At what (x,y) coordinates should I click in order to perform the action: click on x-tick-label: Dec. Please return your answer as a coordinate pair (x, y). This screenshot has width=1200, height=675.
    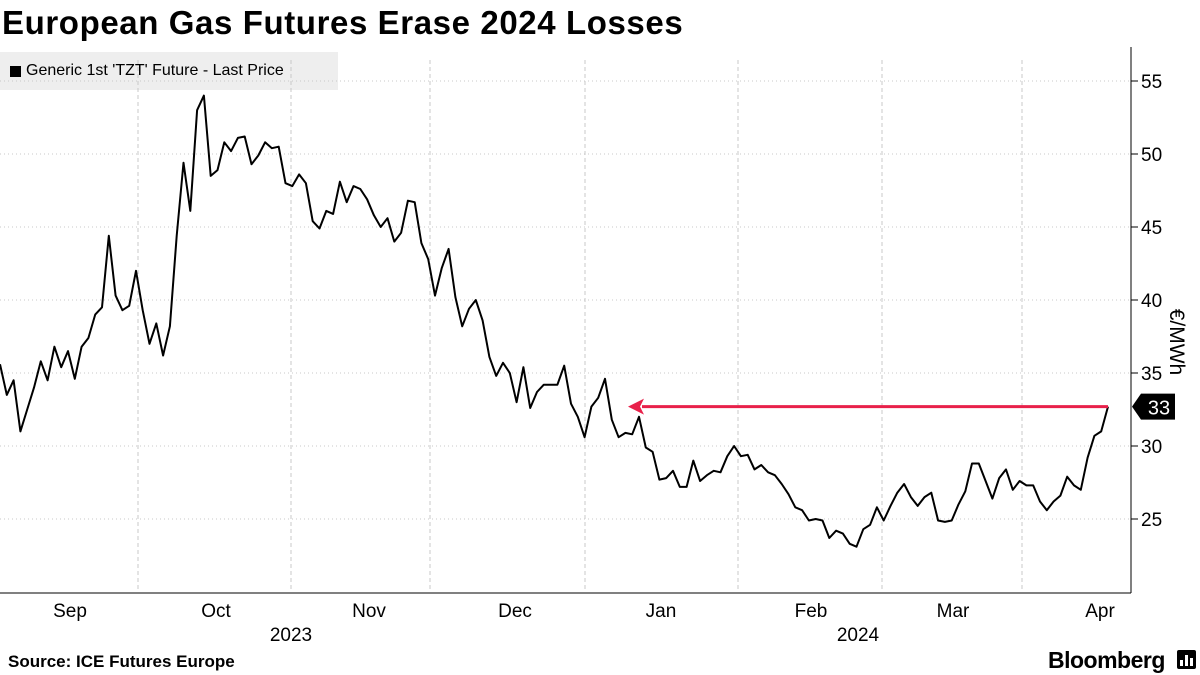
    Looking at the image, I should click on (515, 611).